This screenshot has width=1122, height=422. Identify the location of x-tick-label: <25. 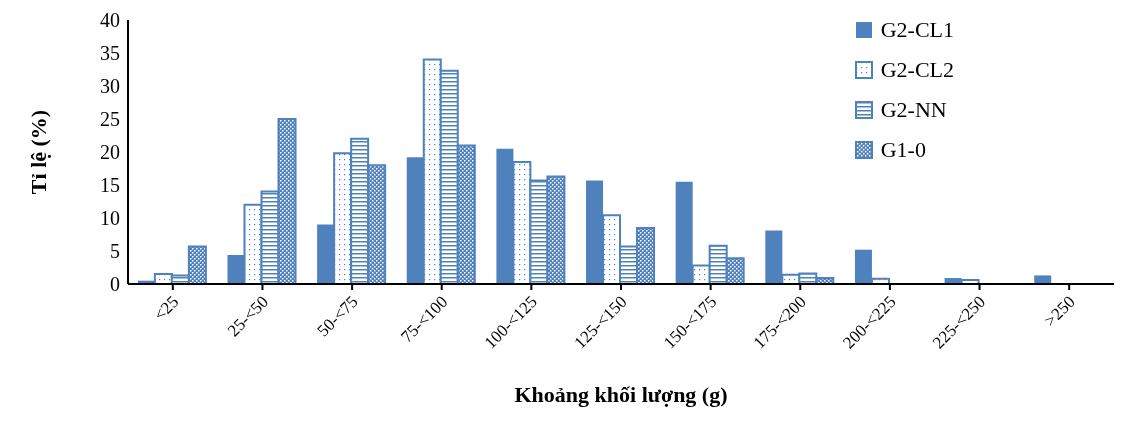
(166, 308).